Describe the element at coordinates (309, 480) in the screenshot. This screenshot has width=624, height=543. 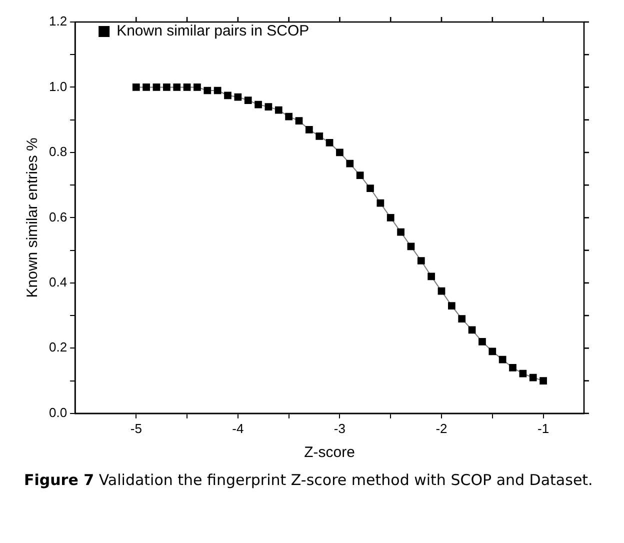
I see `caption: Figure 7 Validation the fingerprint Z-score method with SCOP and Dataset.` at that location.